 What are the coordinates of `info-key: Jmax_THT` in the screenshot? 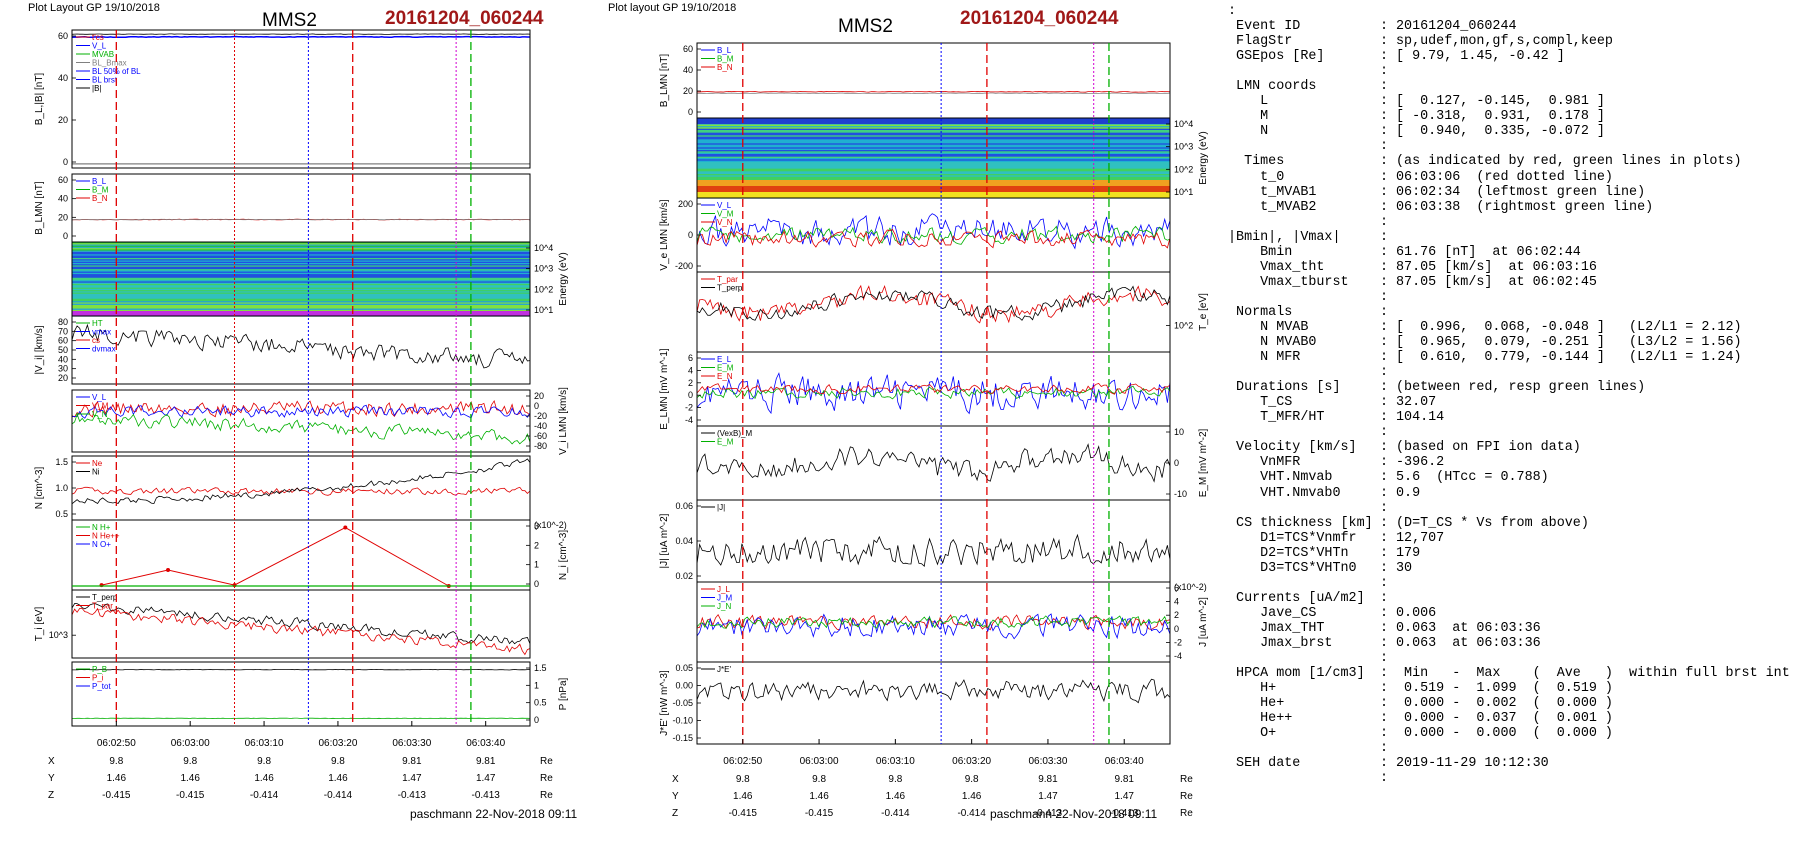 It's located at (1276, 628).